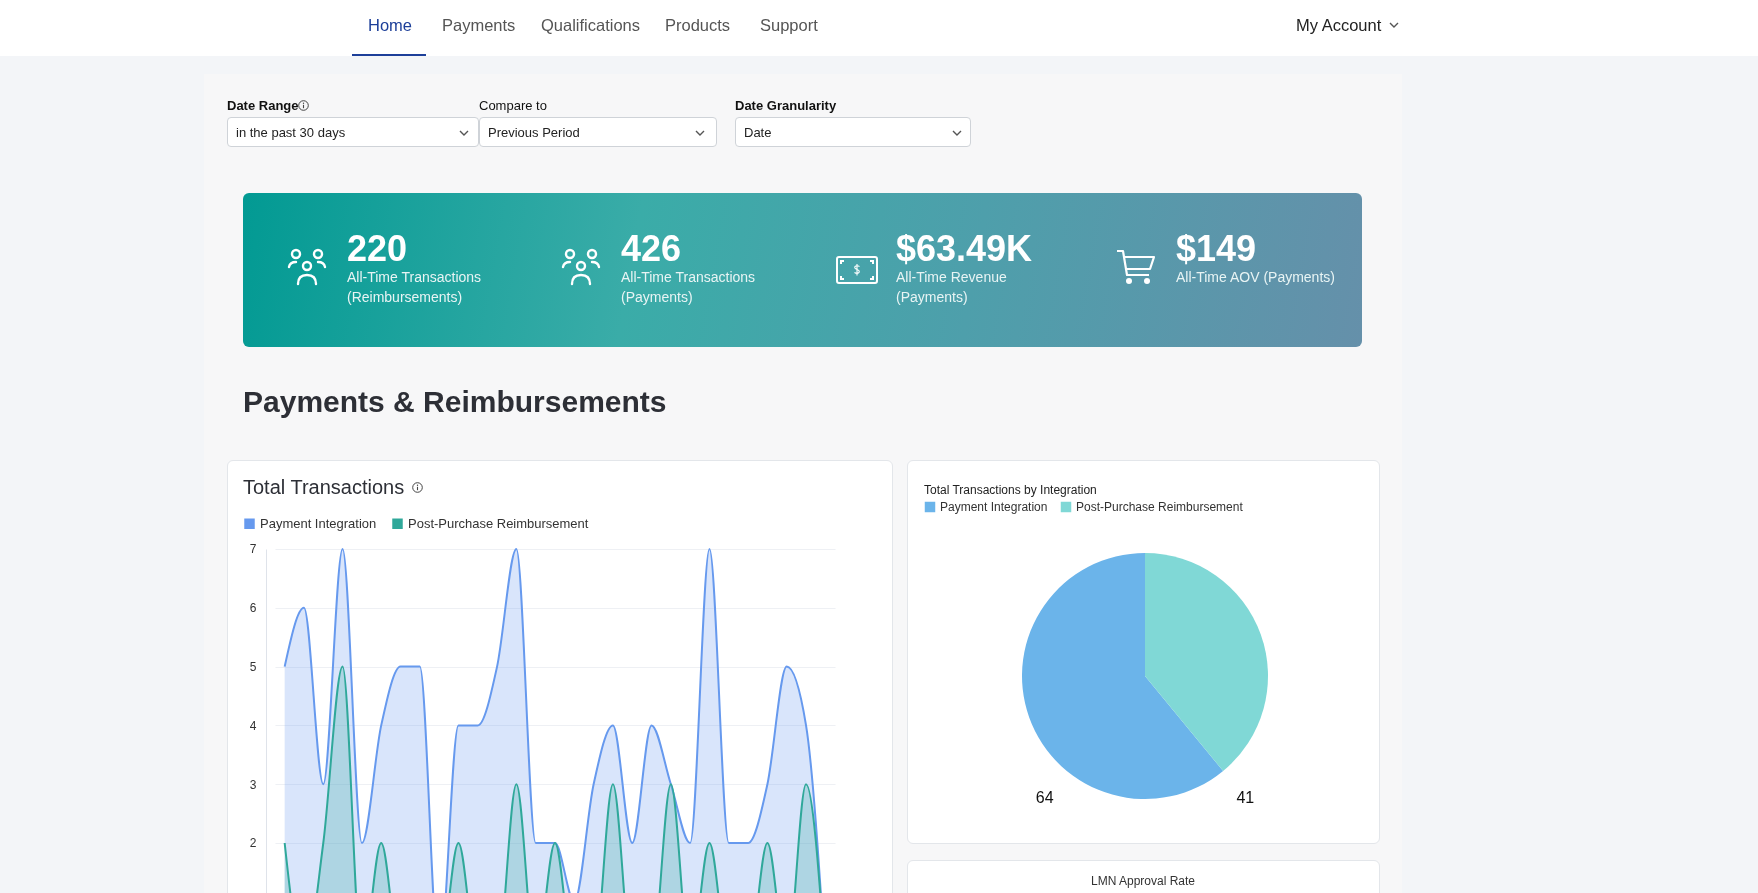 The height and width of the screenshot is (893, 1758). I want to click on text: Date, so click(758, 132).